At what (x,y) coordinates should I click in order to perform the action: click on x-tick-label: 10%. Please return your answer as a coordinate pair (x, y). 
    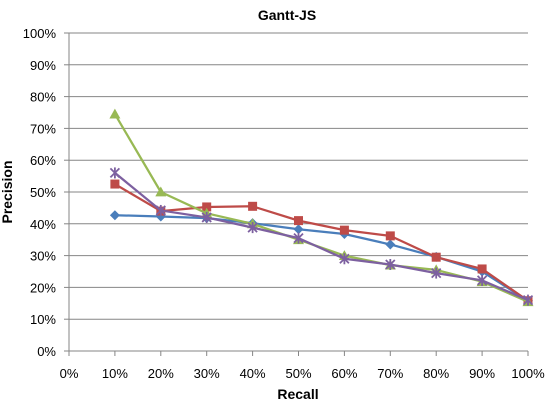
    Looking at the image, I should click on (115, 373).